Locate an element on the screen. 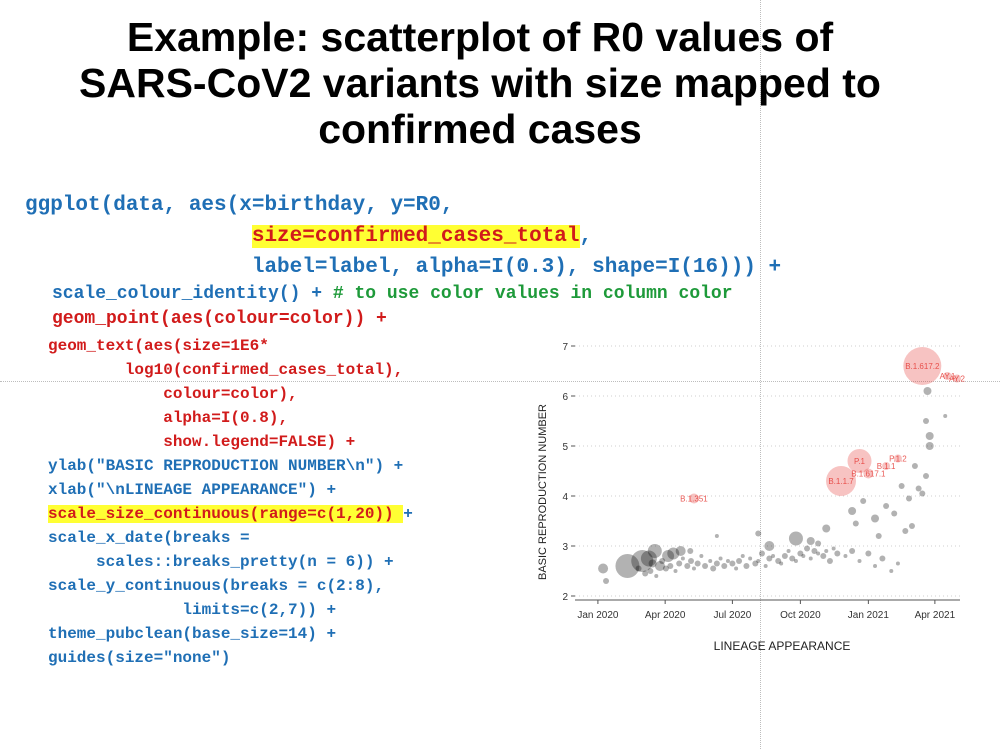 Image resolution: width=1000 pixels, height=749 pixels. code-comment: # to use color values in column color is located at coordinates (532, 294).